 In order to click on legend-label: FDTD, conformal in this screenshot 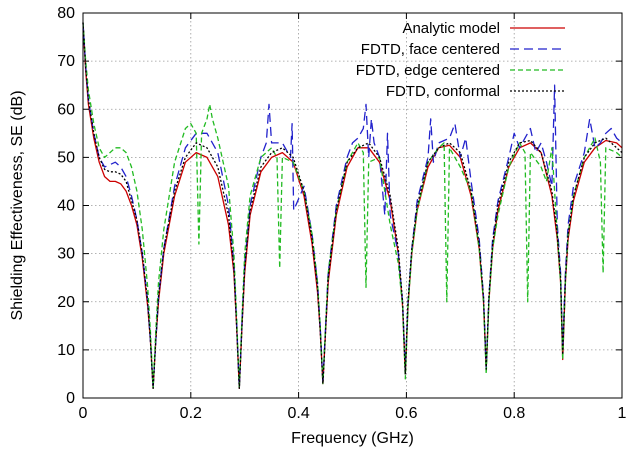, I will do `click(443, 91)`.